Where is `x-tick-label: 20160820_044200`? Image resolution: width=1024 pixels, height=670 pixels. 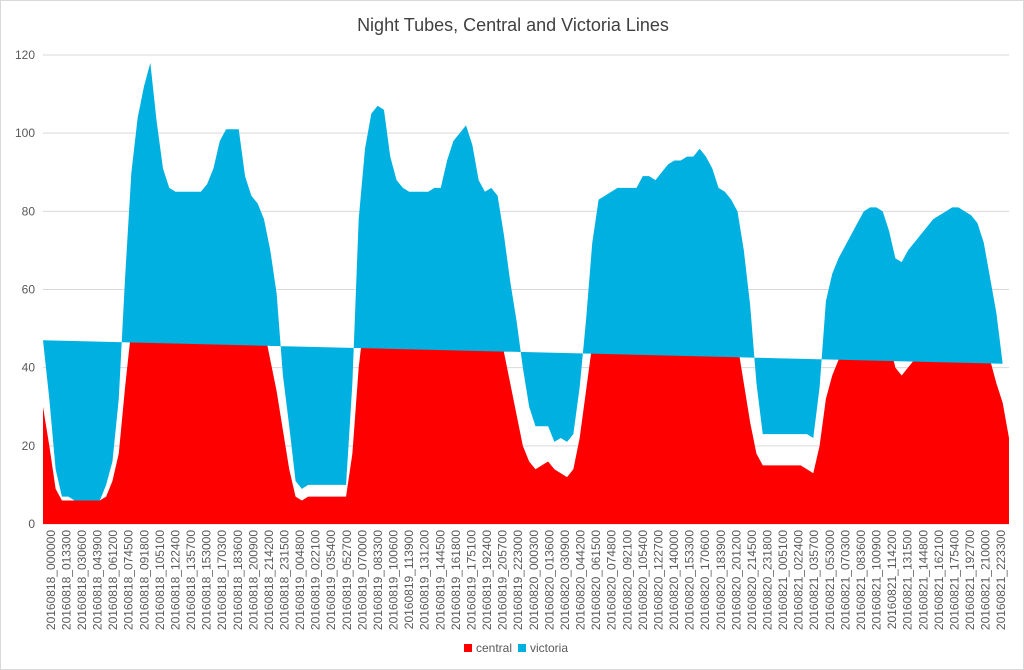
x-tick-label: 20160820_044200 is located at coordinates (581, 580).